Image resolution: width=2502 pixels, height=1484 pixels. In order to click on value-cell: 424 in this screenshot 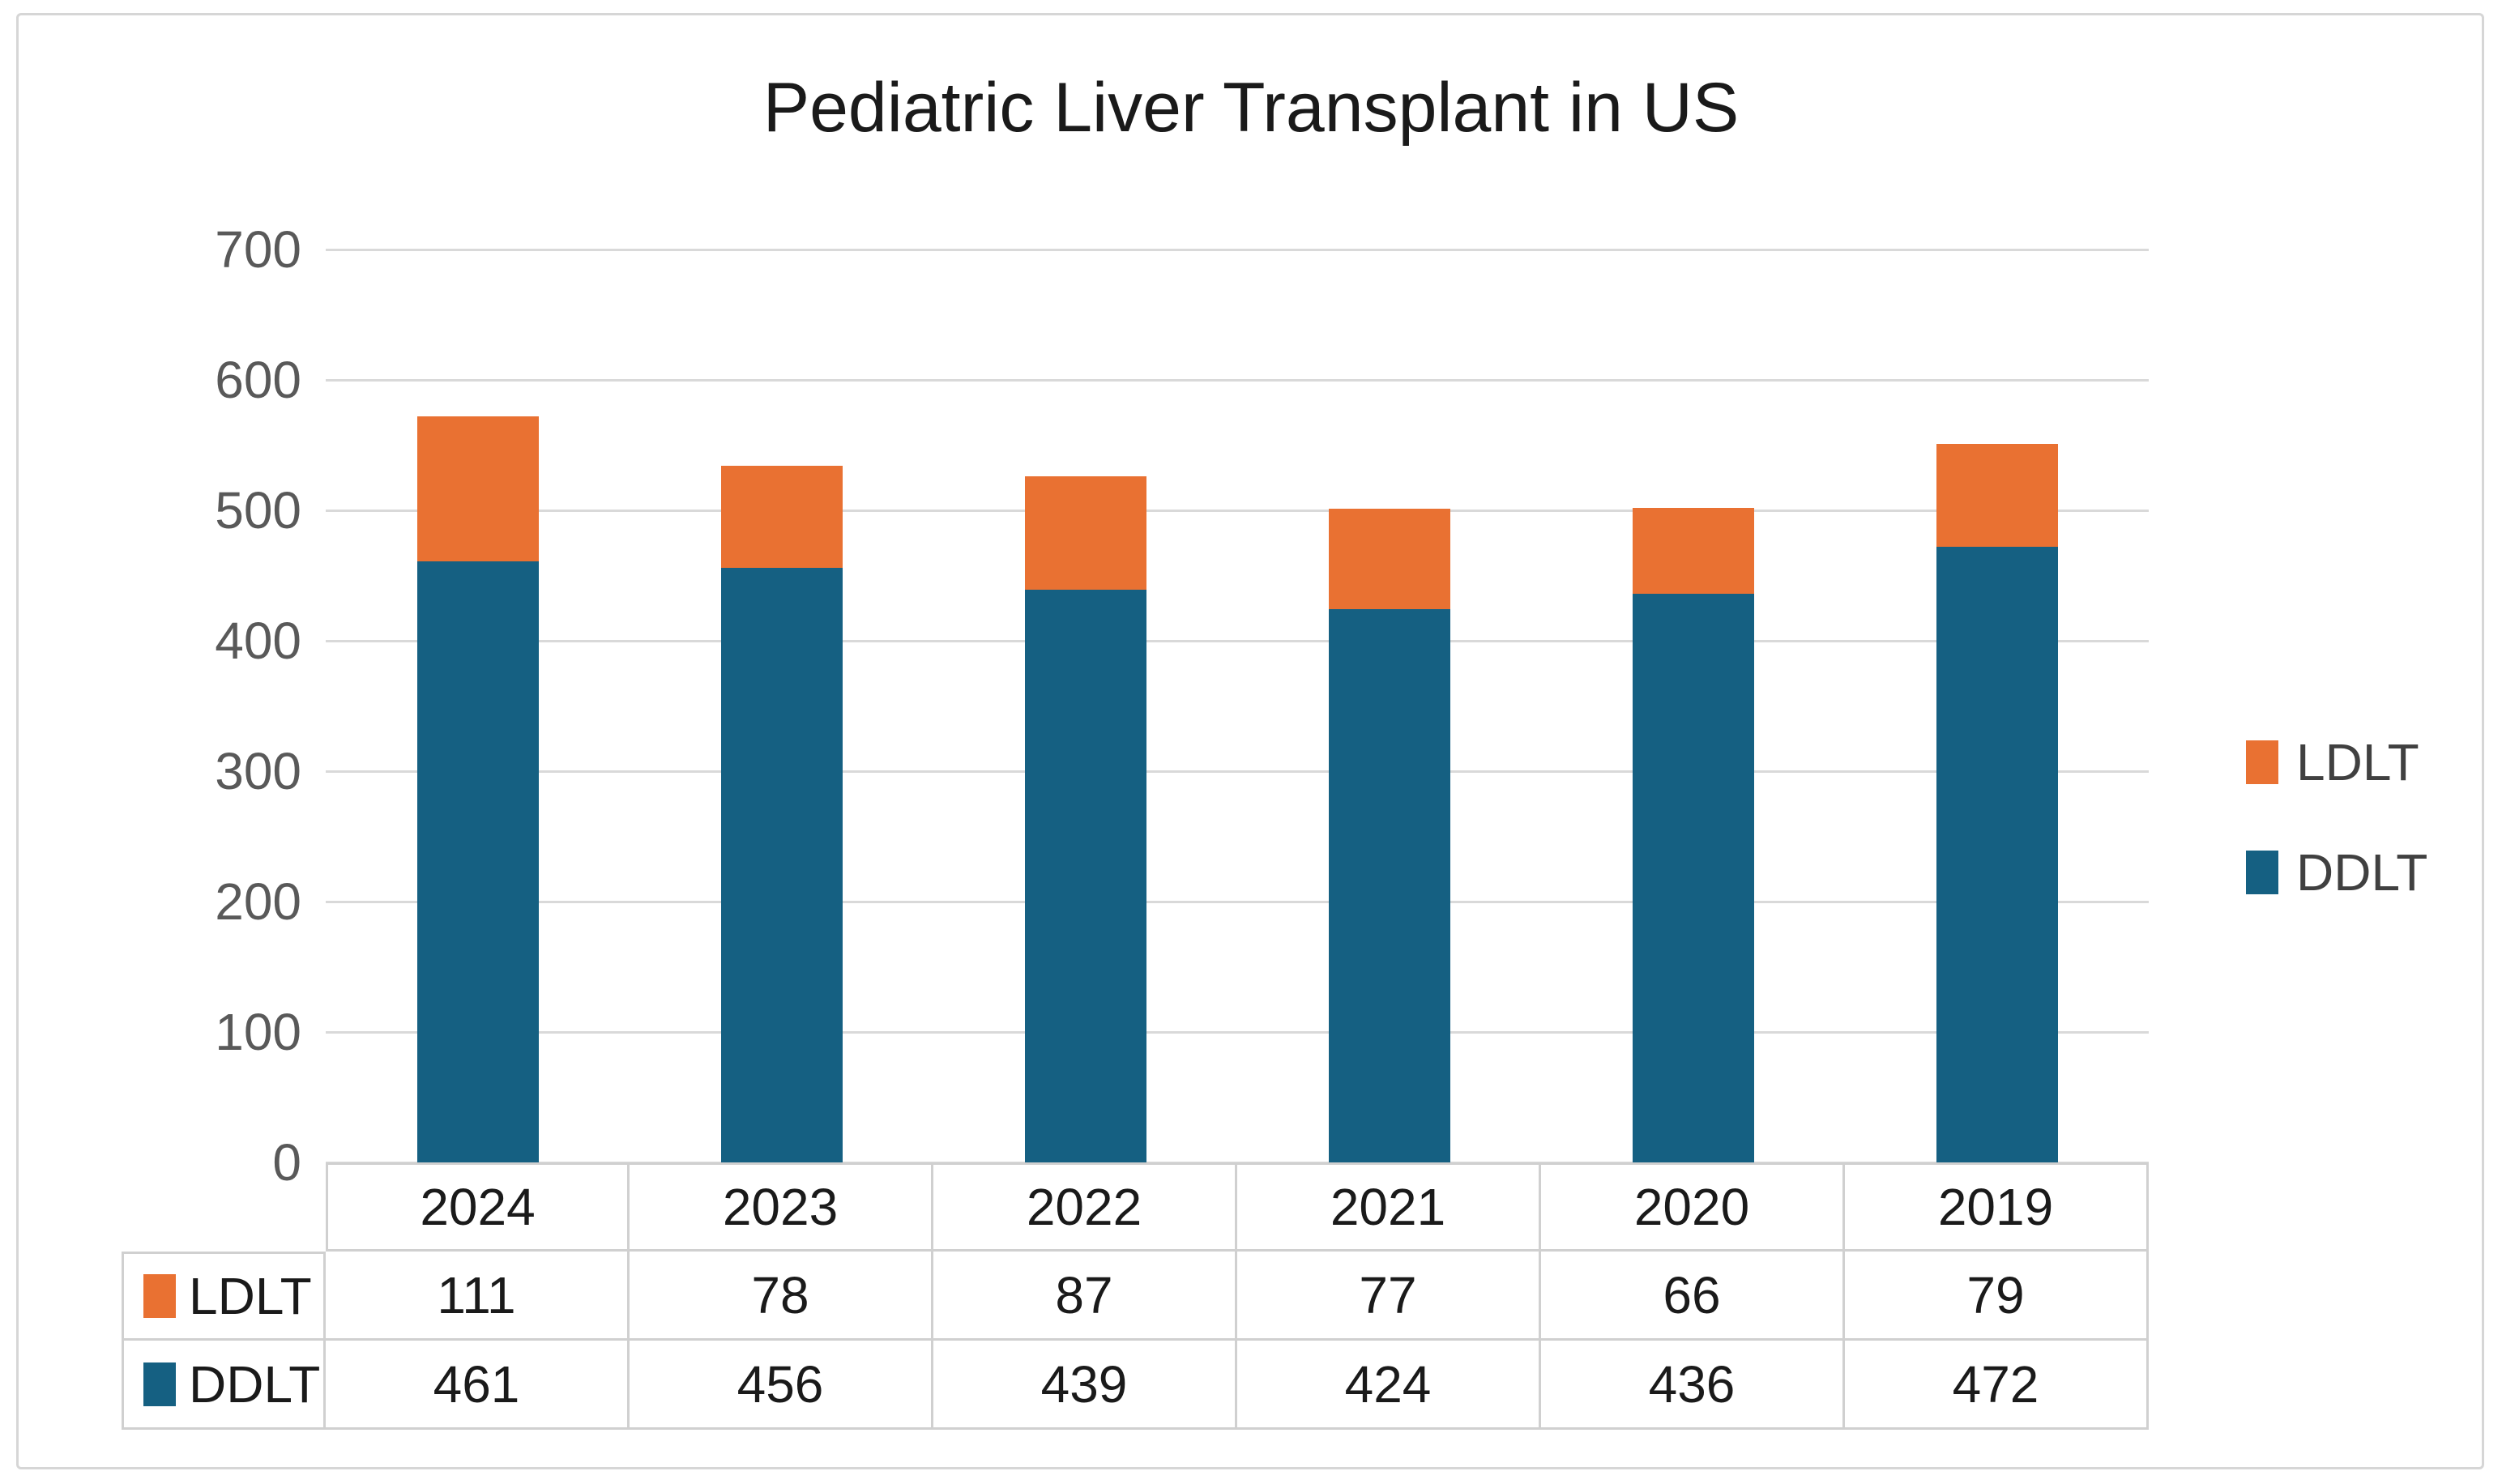, I will do `click(1389, 1385)`.